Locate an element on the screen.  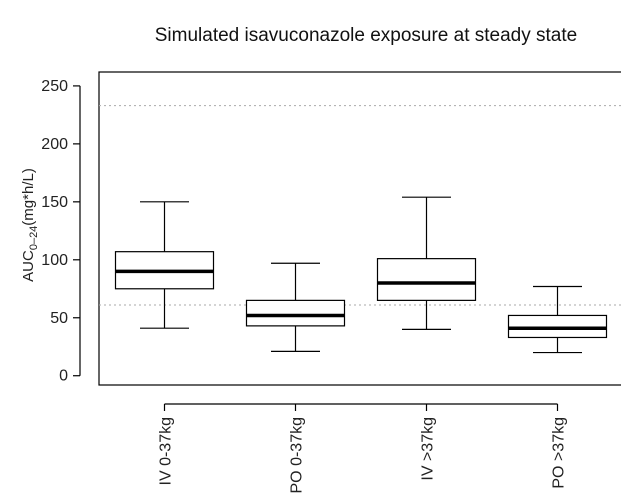
y-axis-label-unit: (mg*h/L) is located at coordinates (28, 197).